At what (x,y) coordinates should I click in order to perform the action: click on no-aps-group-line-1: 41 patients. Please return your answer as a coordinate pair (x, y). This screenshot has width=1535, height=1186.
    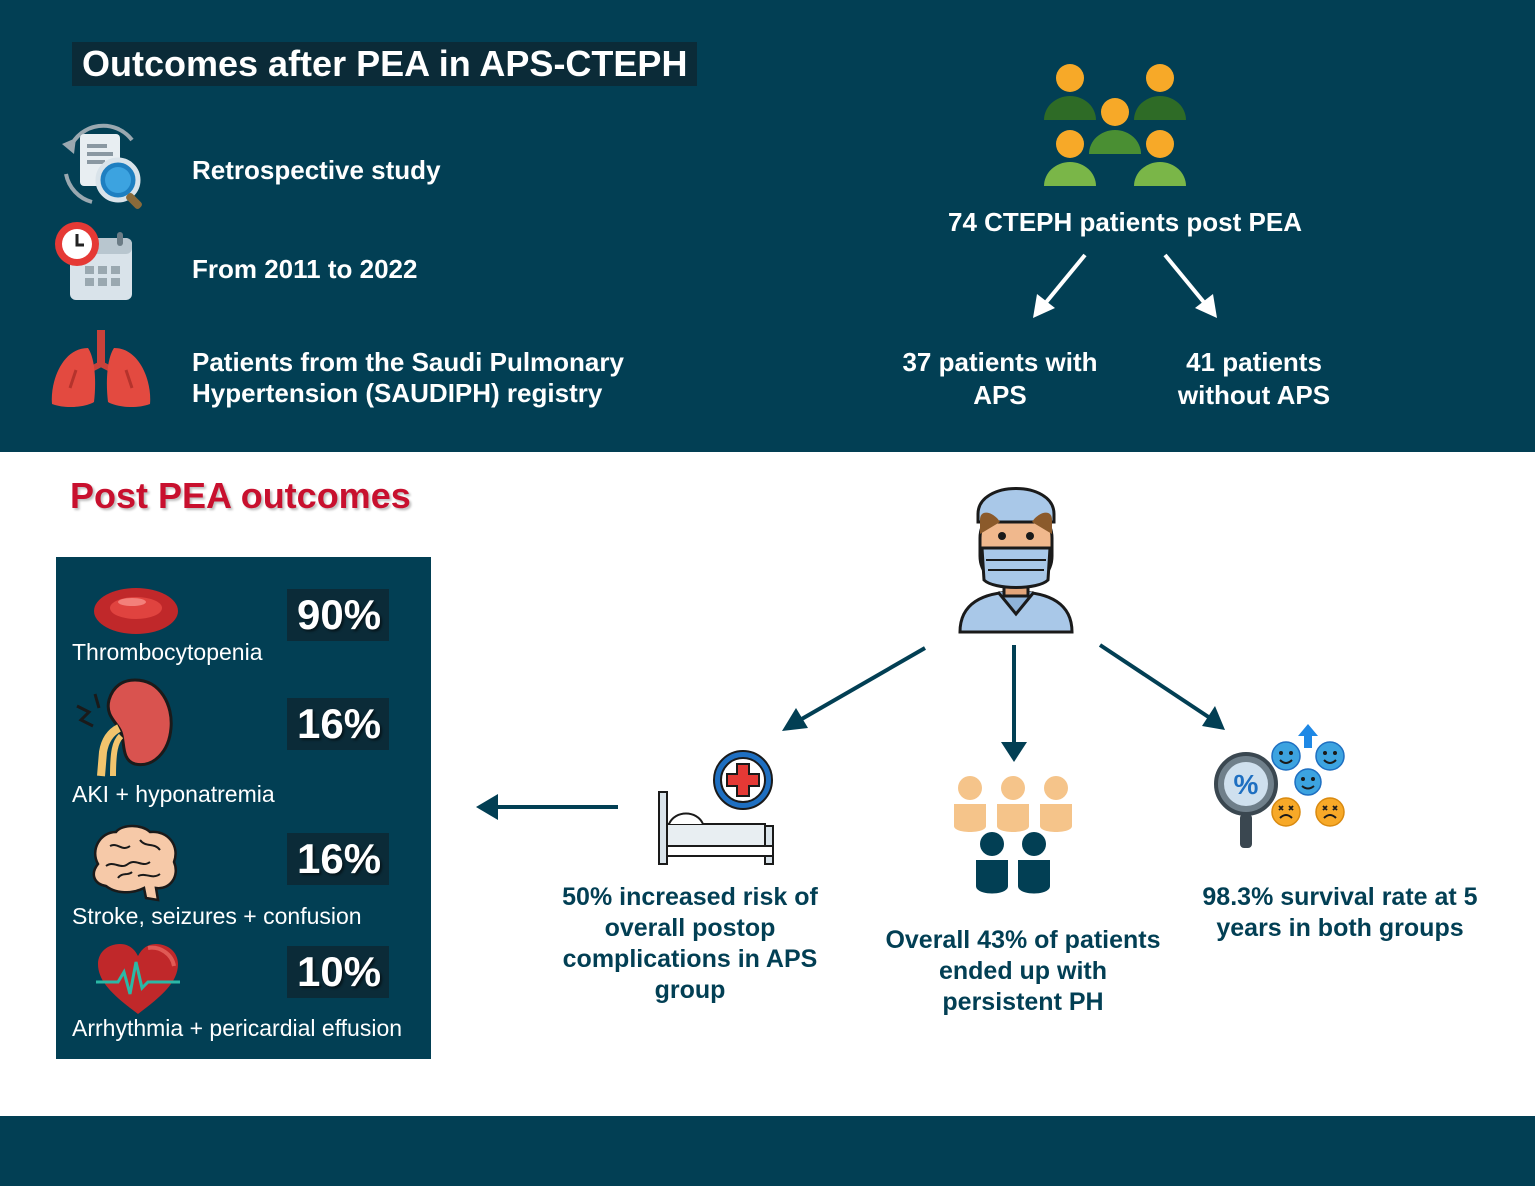
    Looking at the image, I should click on (1254, 362).